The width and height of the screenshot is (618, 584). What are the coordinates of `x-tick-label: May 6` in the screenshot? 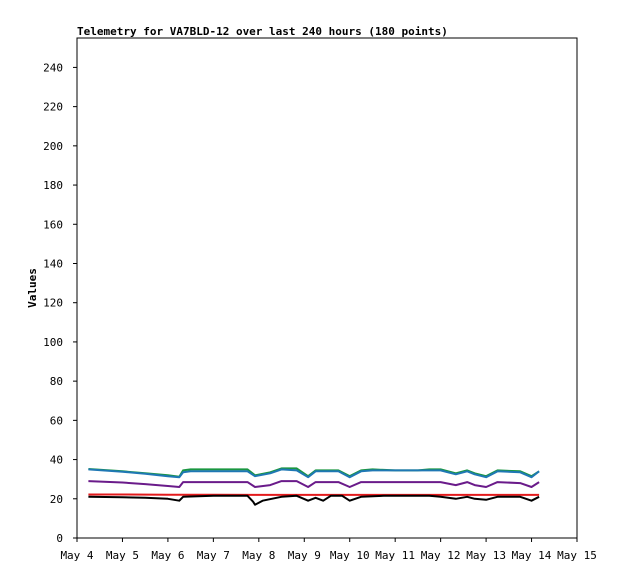 It's located at (167, 555).